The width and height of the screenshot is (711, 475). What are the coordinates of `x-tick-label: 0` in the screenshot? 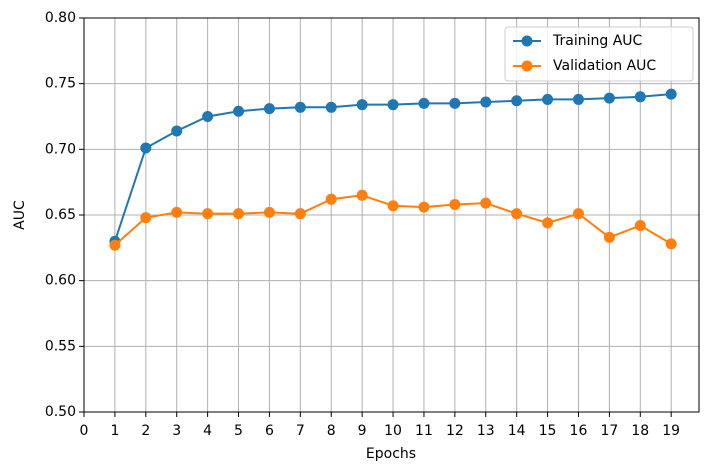 It's located at (84, 431).